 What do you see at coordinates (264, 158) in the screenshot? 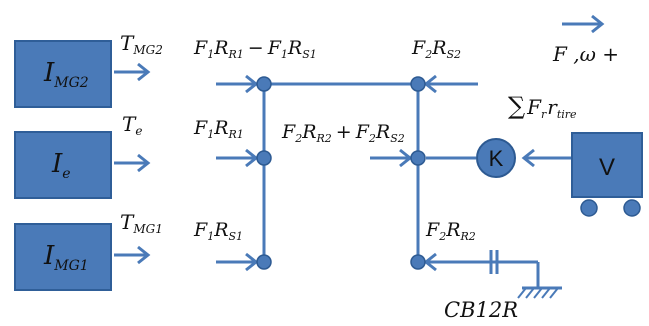
I see `node-carrier1` at bounding box center [264, 158].